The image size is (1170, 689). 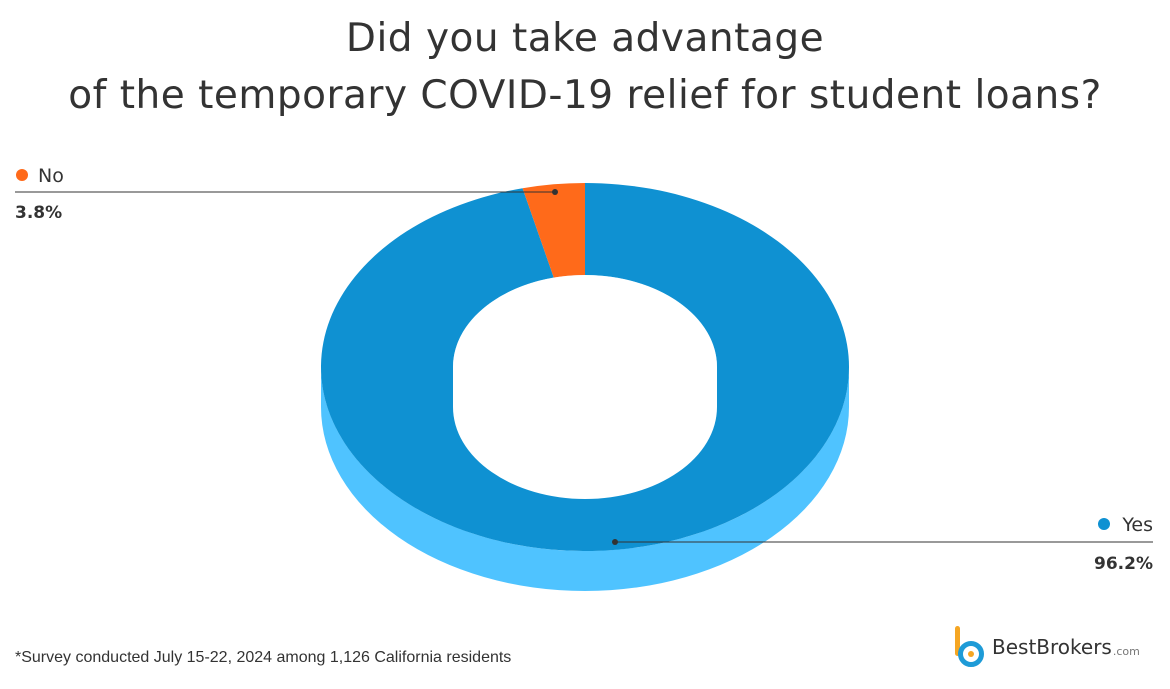 I want to click on donut-hole, so click(x=585, y=387).